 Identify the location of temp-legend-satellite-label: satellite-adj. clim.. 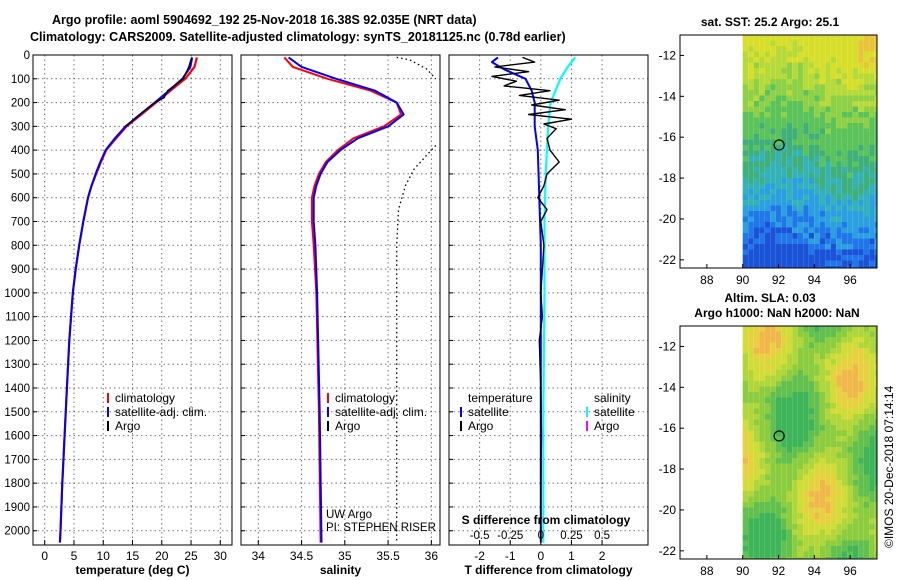
(161, 412).